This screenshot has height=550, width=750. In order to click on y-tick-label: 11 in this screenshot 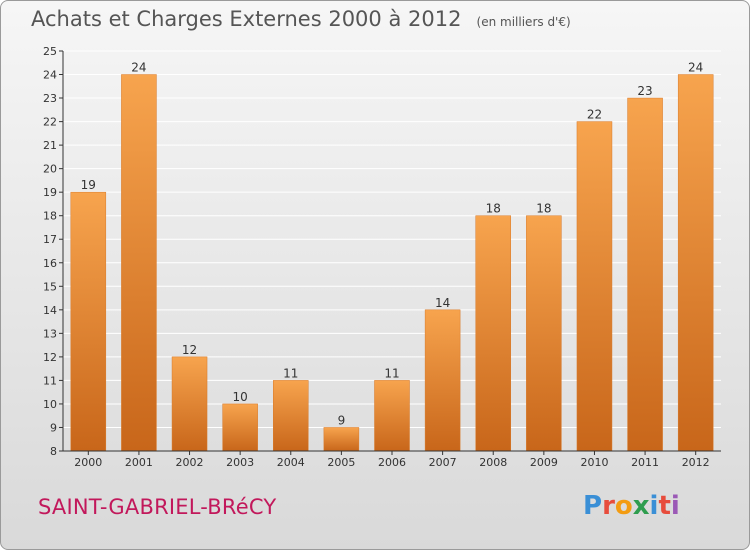, I will do `click(50, 380)`.